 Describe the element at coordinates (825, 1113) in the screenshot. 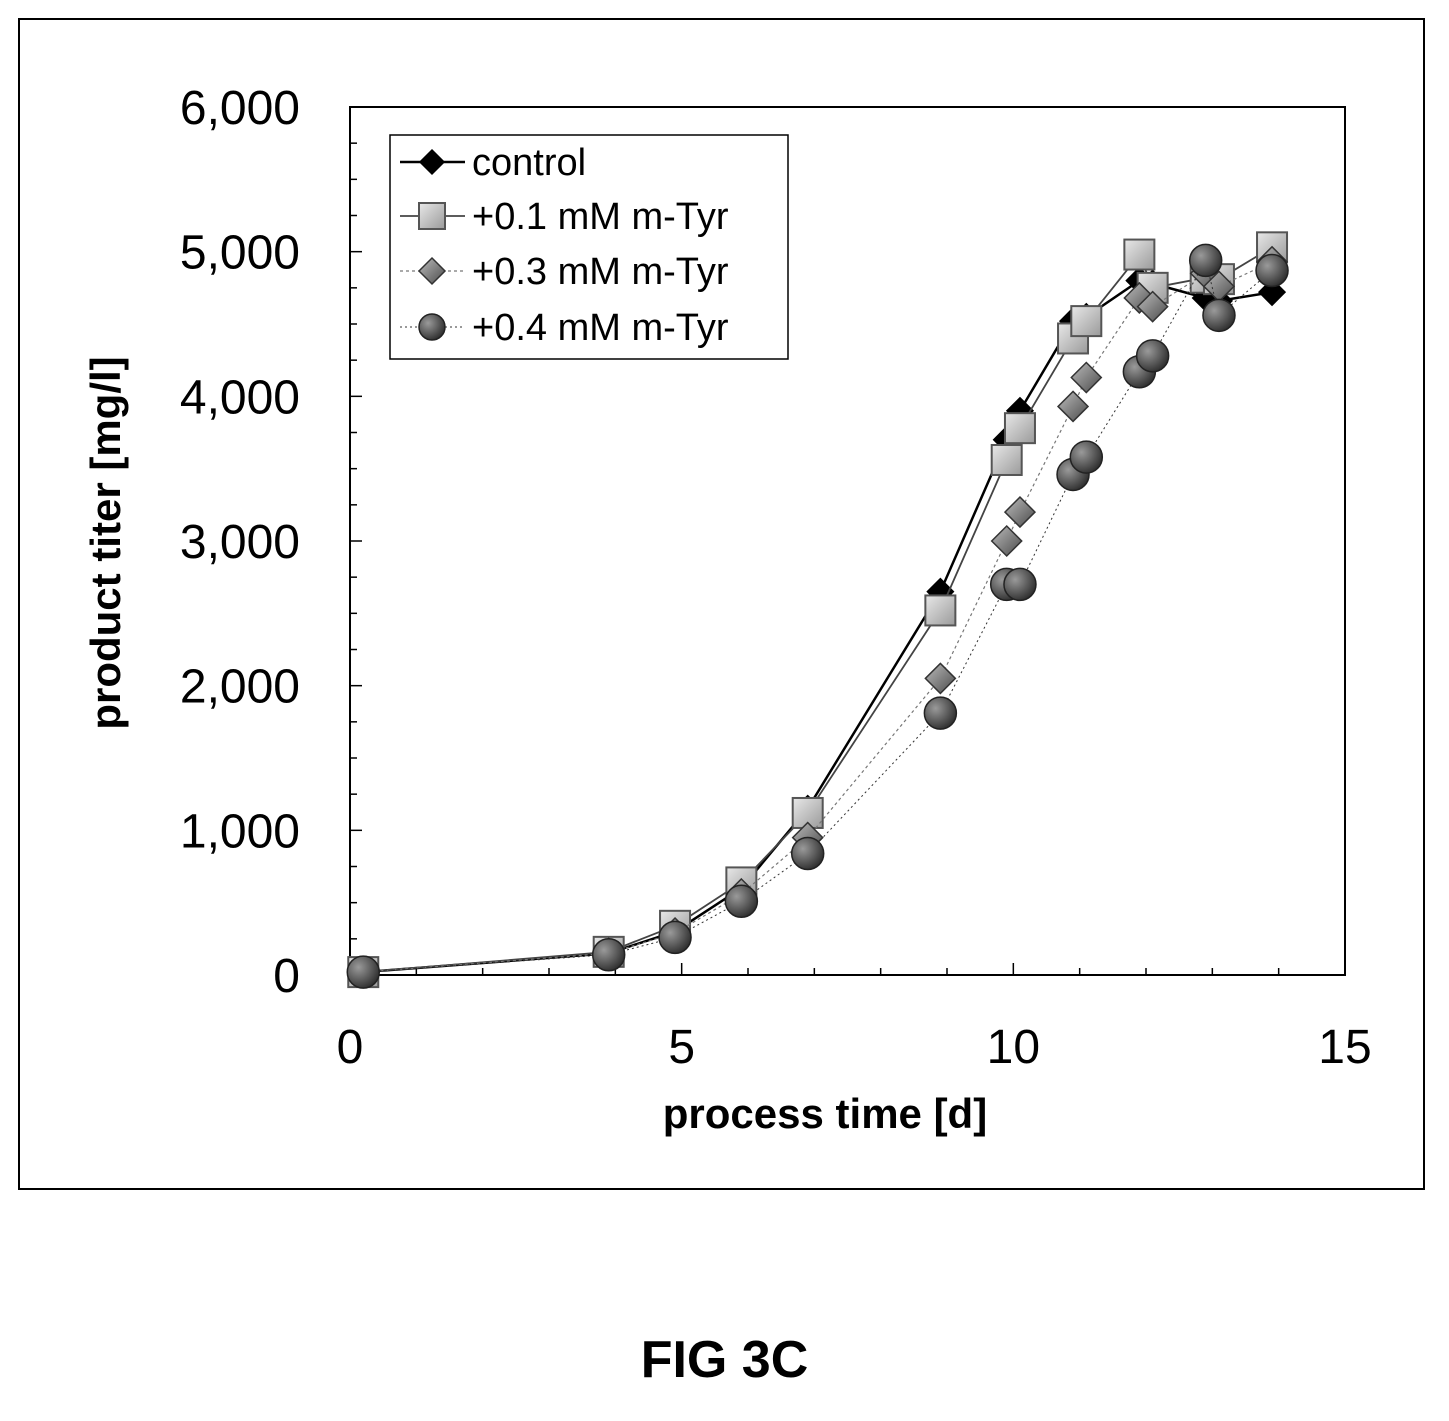

I see `x-axis-label: process time [d]` at that location.